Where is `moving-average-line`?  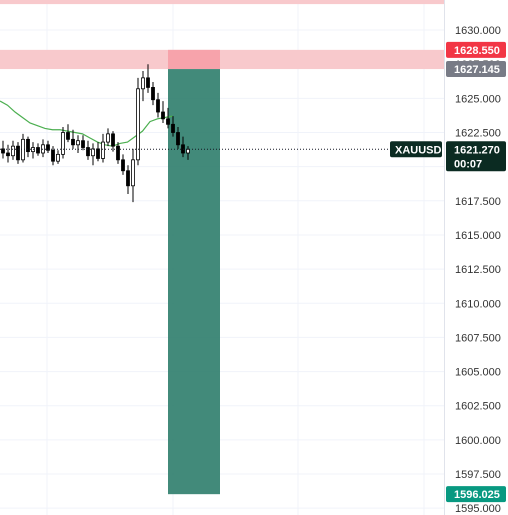 moving-average-line is located at coordinates (86, 123).